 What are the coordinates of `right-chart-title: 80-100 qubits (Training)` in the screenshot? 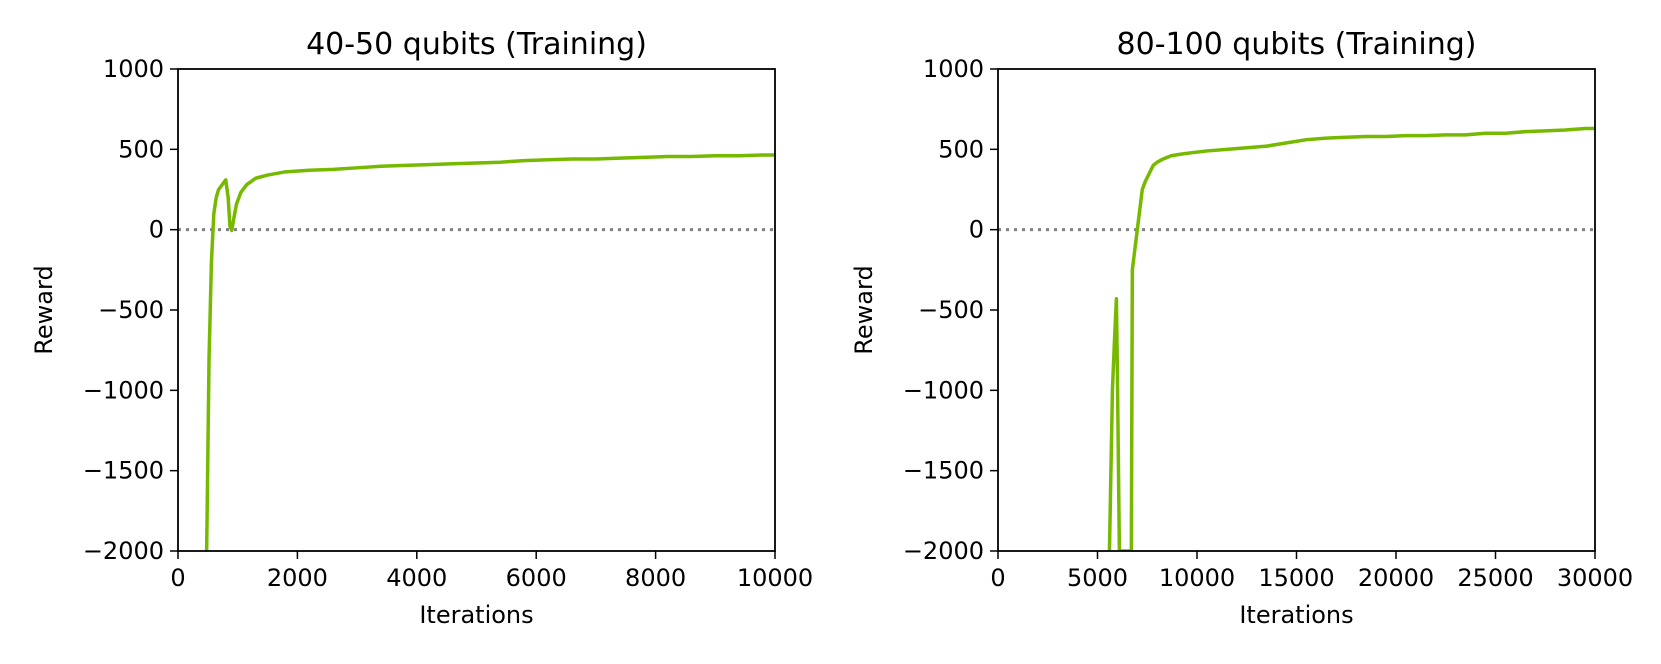 It's located at (1297, 44).